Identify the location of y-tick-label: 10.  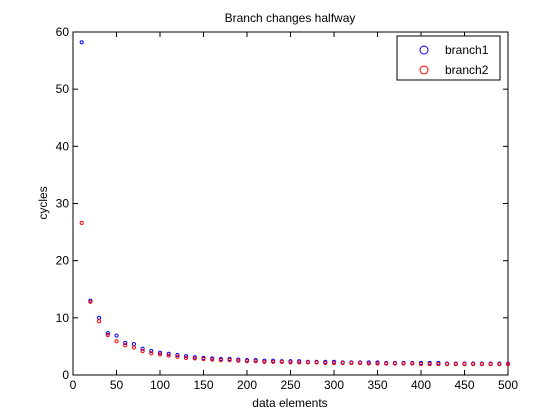
(63, 318).